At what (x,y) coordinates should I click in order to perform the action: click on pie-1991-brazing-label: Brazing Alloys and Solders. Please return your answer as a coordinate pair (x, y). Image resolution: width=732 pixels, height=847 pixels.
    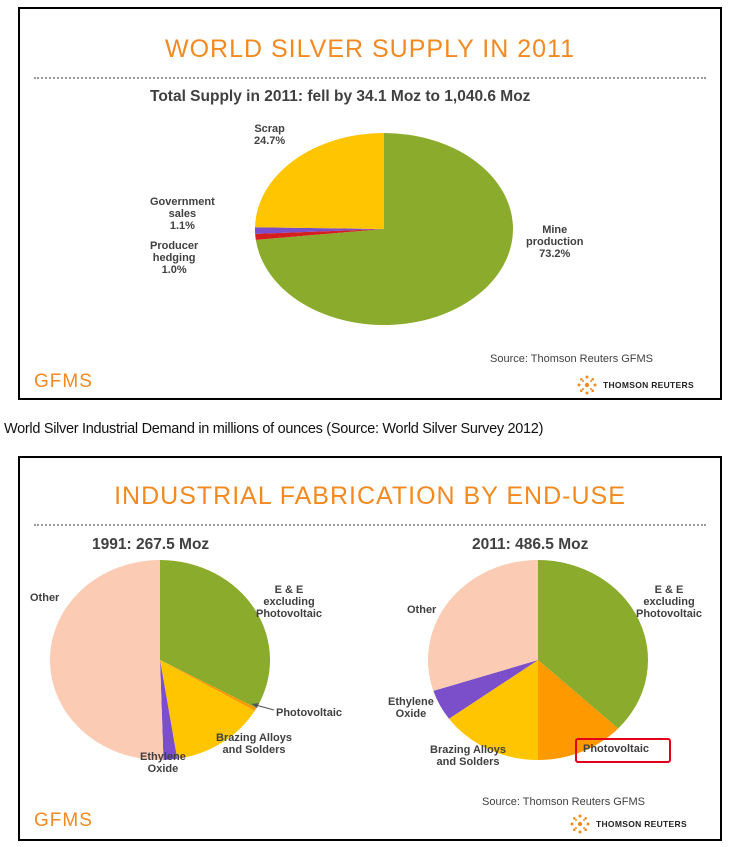
    Looking at the image, I should click on (254, 744).